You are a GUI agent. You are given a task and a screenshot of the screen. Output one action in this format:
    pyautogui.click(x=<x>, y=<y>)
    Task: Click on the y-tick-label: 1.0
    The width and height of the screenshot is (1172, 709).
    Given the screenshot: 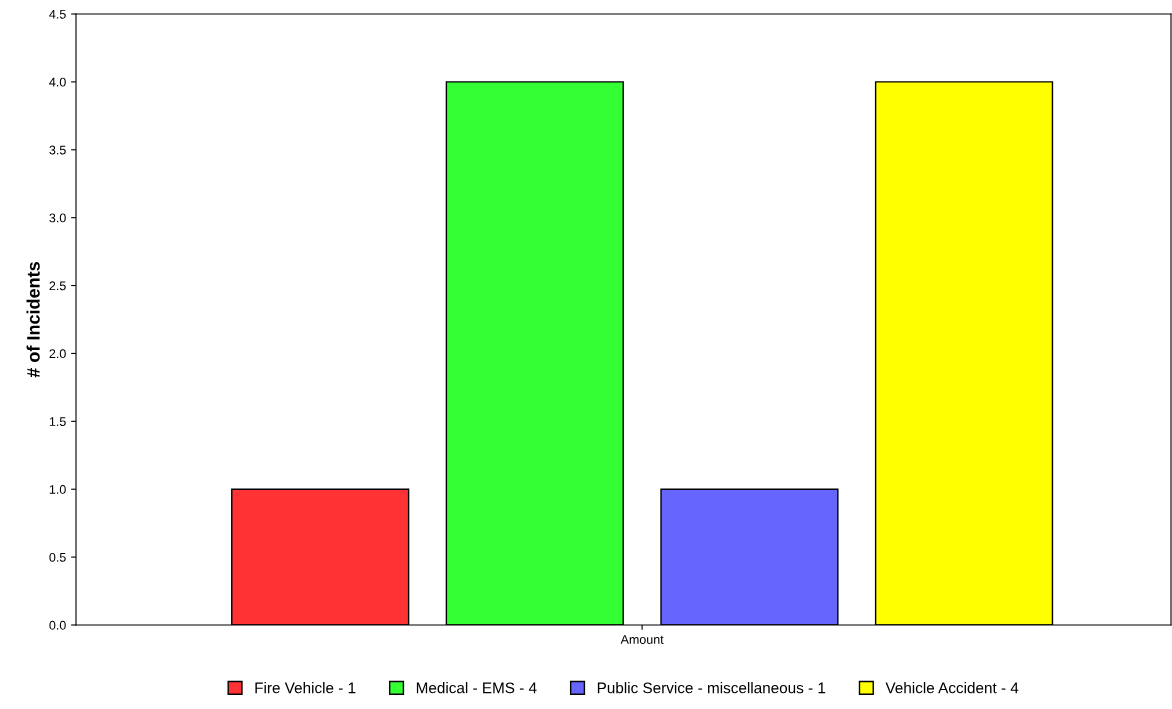 What is the action you would take?
    pyautogui.click(x=57, y=489)
    